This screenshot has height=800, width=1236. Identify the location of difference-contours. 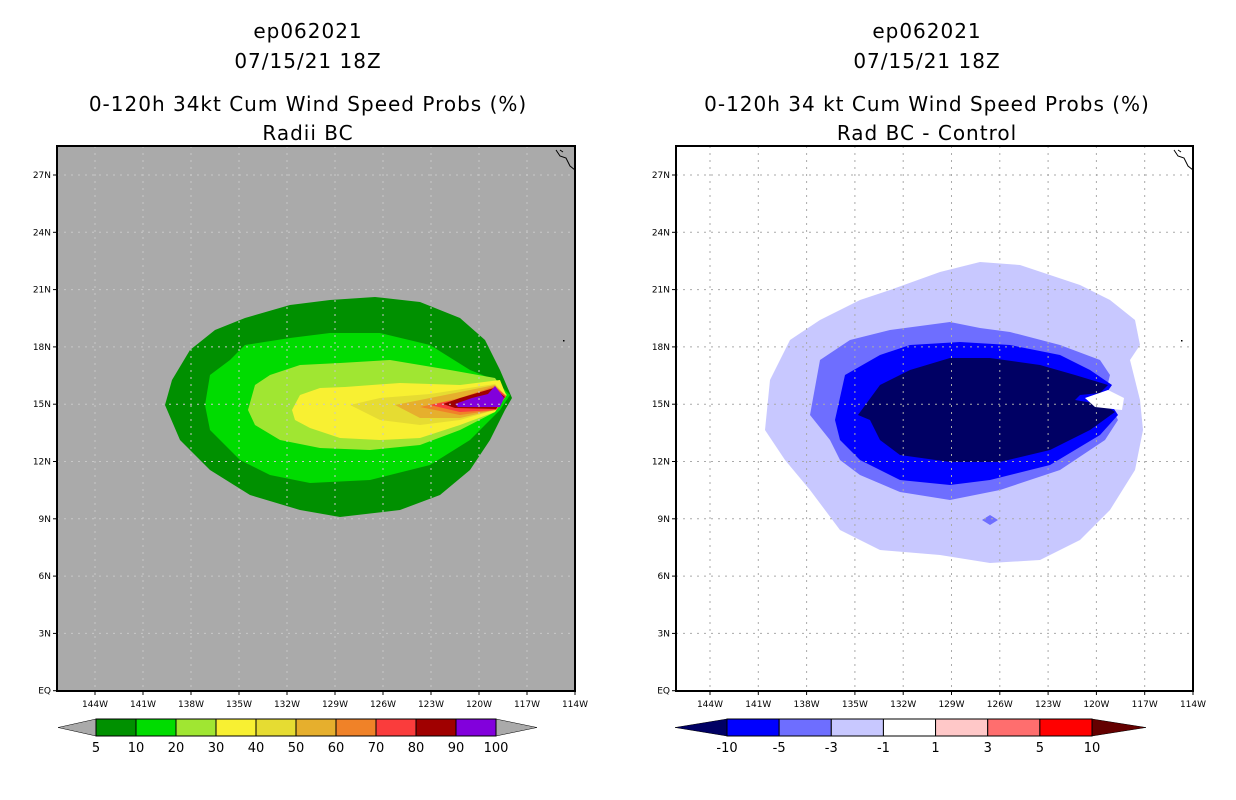
(954, 412).